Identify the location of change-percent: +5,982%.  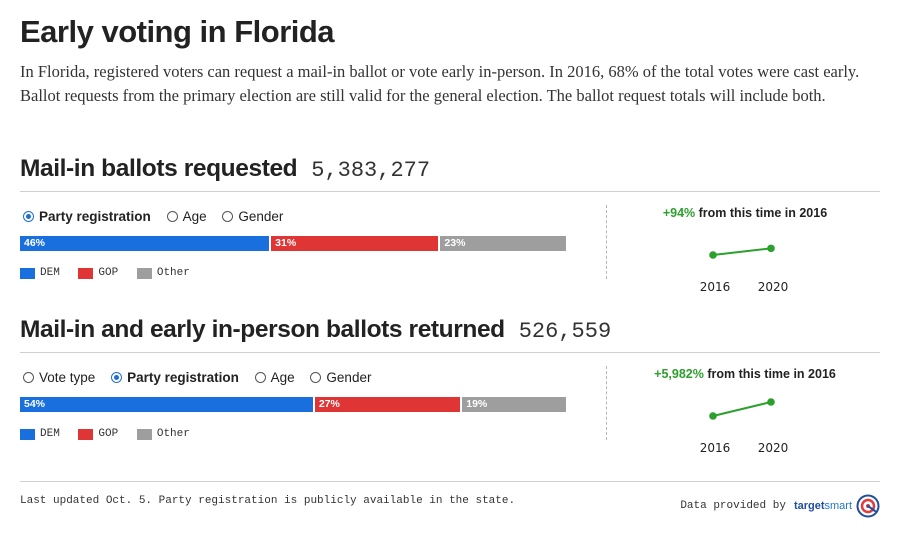
(679, 374).